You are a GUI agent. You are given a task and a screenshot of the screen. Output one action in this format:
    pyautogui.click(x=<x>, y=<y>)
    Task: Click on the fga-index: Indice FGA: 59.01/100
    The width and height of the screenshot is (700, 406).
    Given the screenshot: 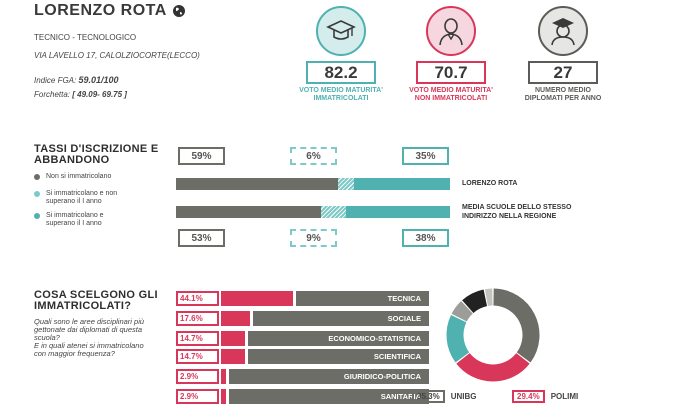 What is the action you would take?
    pyautogui.click(x=76, y=80)
    